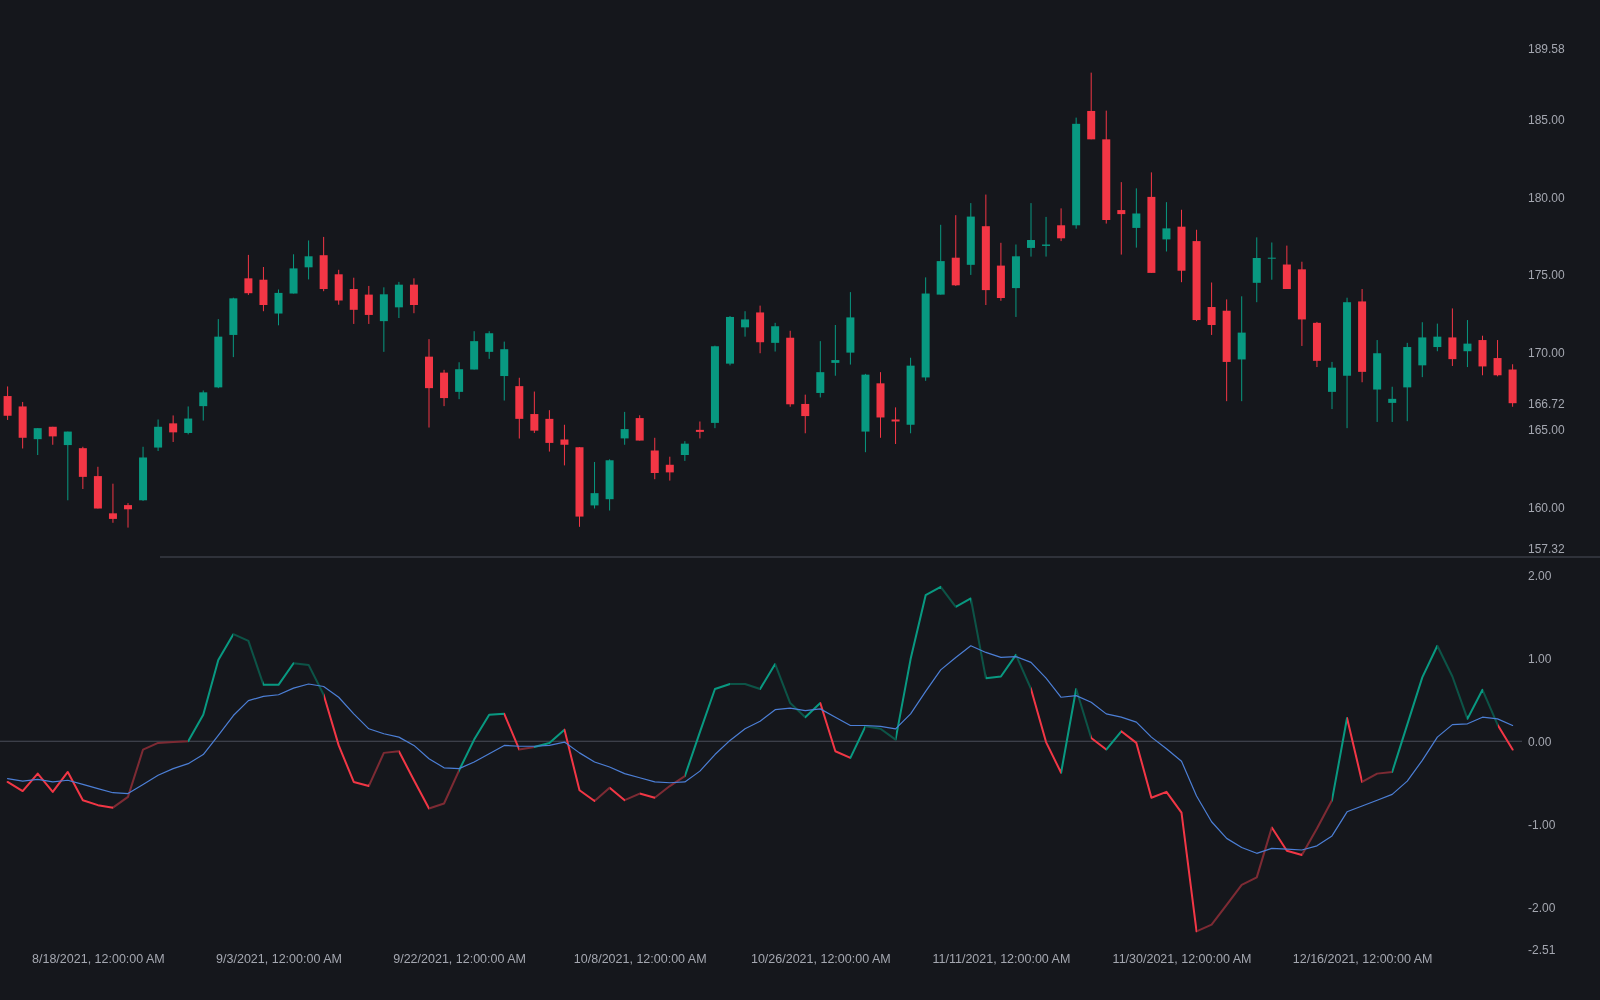  I want to click on y-tick-label: 185.00, so click(1547, 119).